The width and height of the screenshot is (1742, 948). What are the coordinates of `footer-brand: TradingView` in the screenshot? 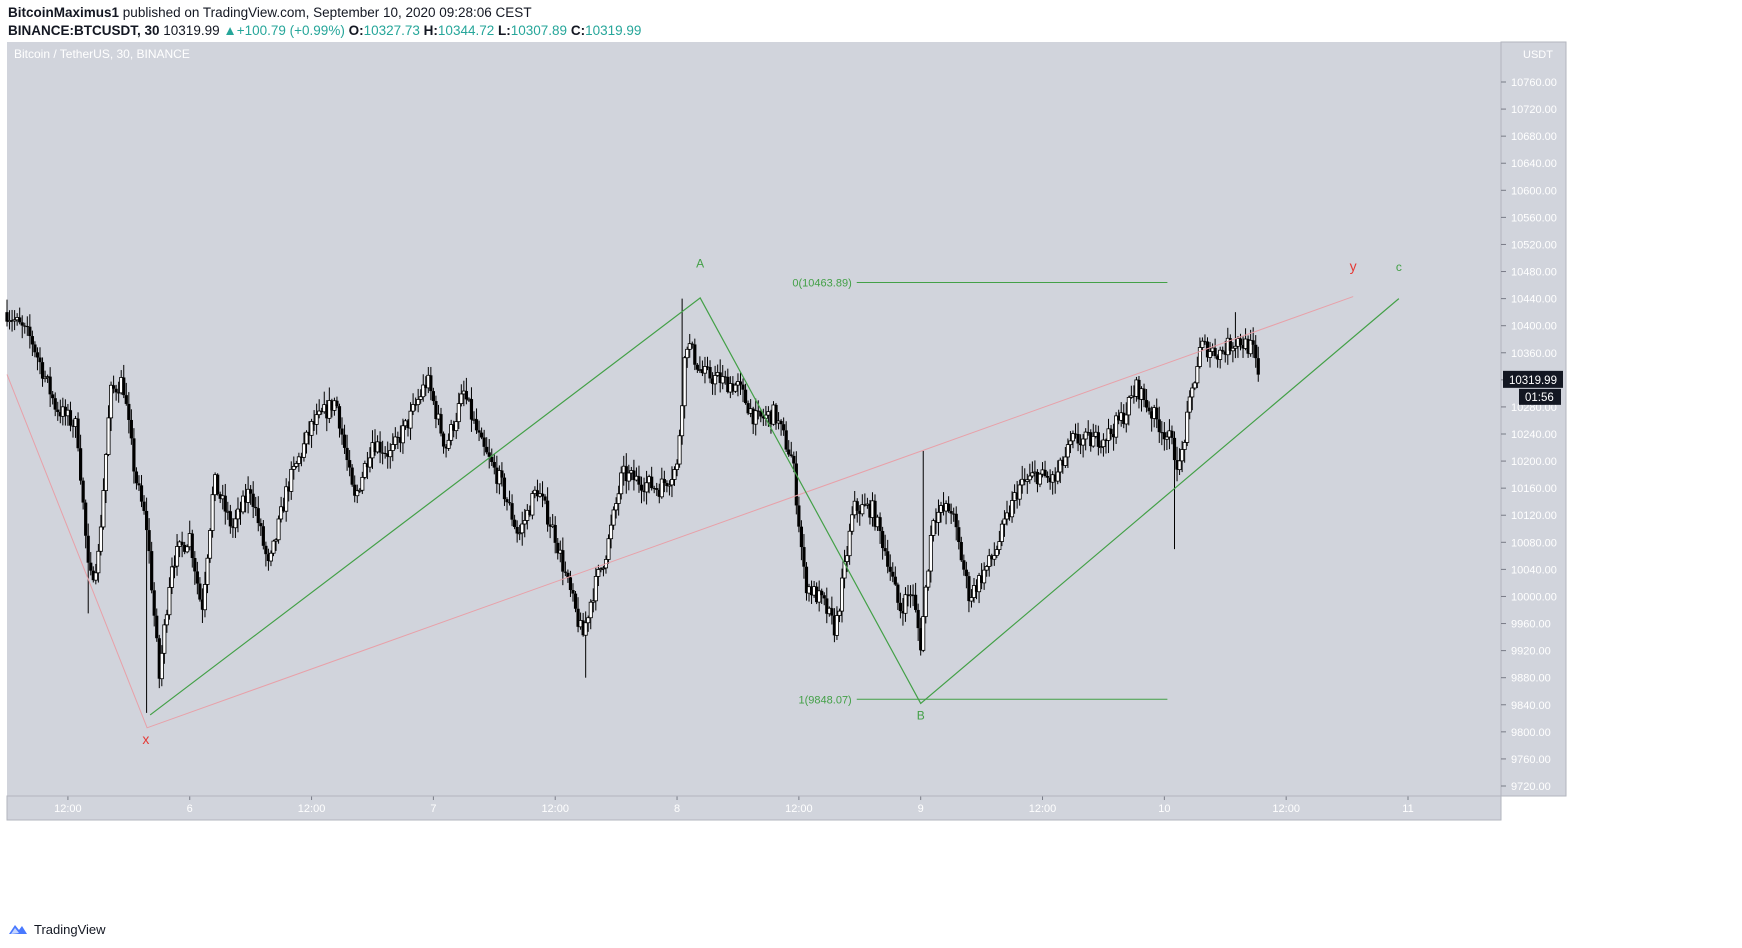 It's located at (70, 929).